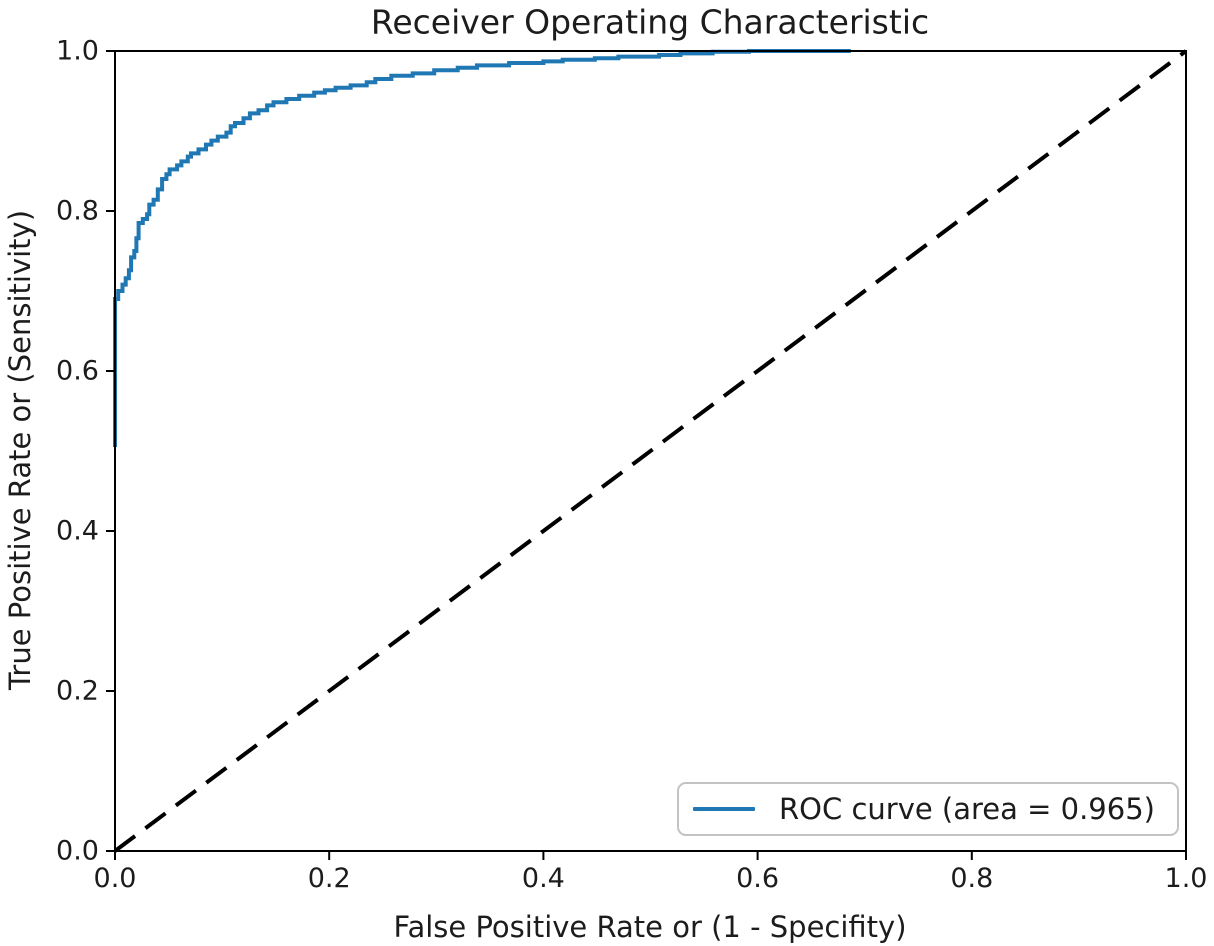  I want to click on legend-box: ROC curve (area = 0.965), so click(928, 809).